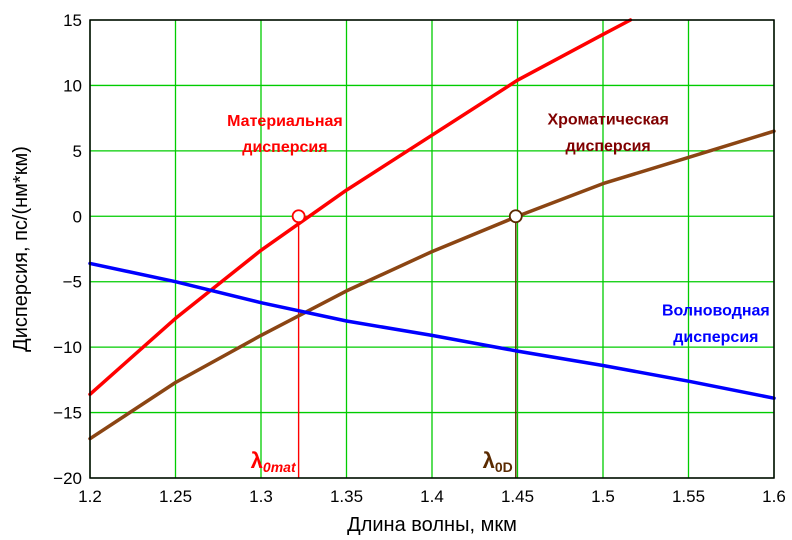 The height and width of the screenshot is (540, 792). Describe the element at coordinates (517, 496) in the screenshot. I see `x-tick-label: 1.45` at that location.